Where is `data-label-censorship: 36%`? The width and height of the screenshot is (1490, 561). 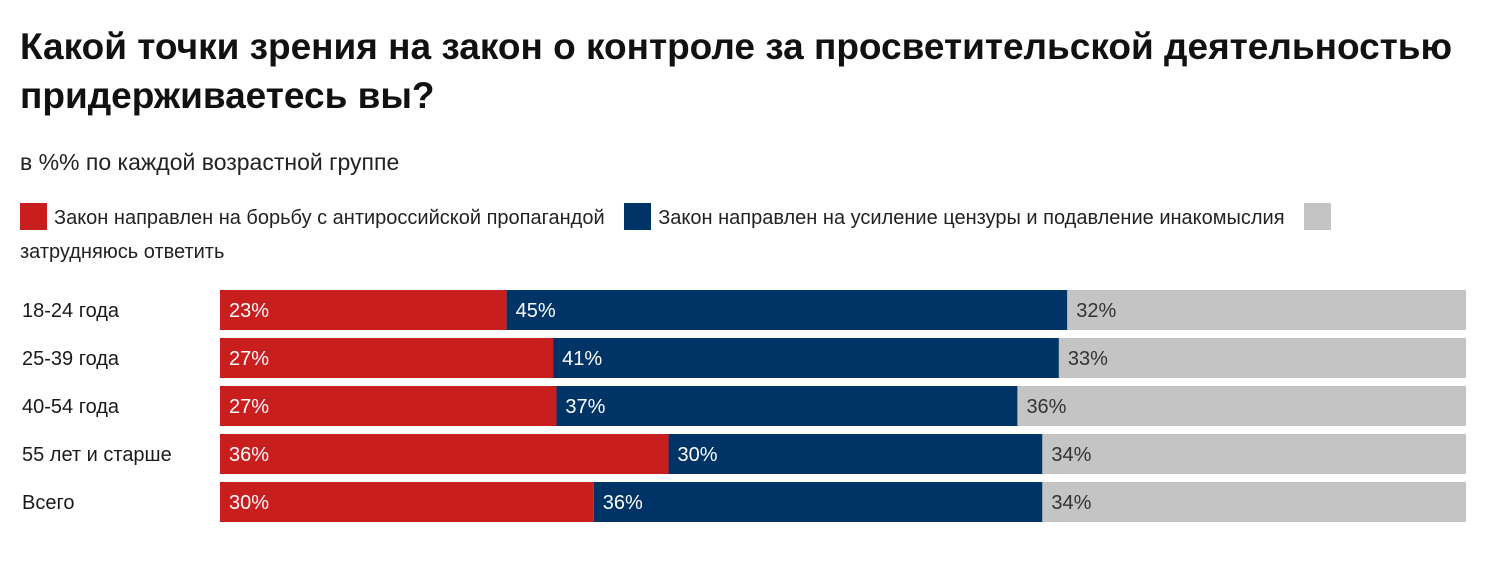
data-label-censorship: 36% is located at coordinates (623, 503).